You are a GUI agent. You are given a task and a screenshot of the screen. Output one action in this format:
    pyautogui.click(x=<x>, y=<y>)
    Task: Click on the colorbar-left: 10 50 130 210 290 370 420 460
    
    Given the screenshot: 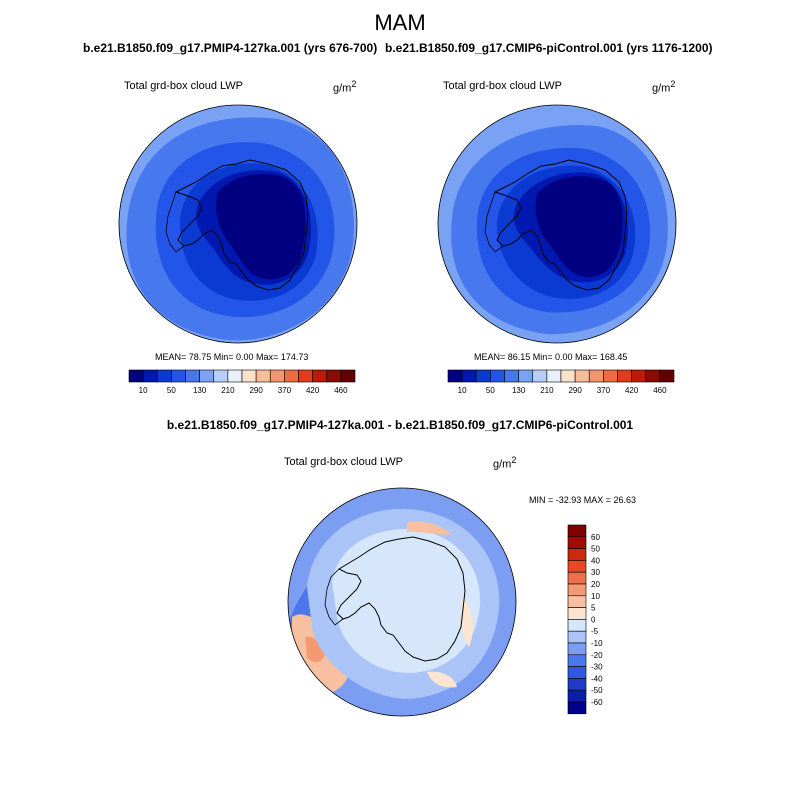 What is the action you would take?
    pyautogui.click(x=242, y=382)
    